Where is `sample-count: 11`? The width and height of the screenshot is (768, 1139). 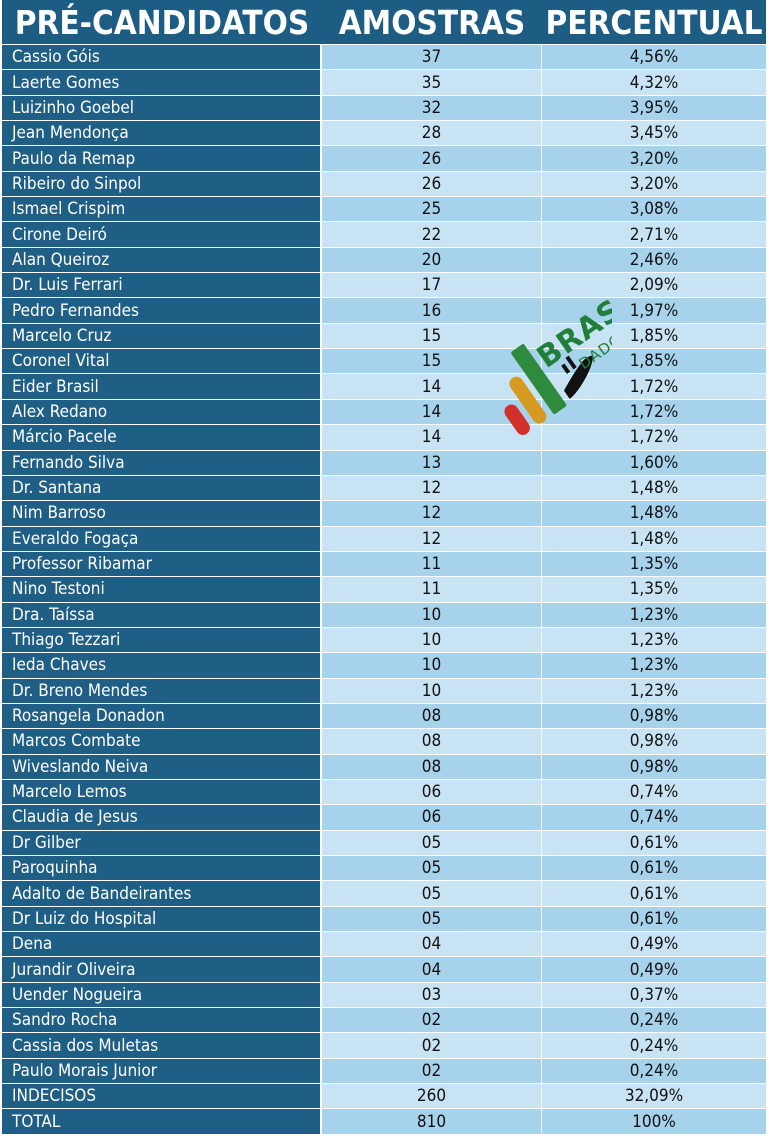 sample-count: 11 is located at coordinates (432, 563).